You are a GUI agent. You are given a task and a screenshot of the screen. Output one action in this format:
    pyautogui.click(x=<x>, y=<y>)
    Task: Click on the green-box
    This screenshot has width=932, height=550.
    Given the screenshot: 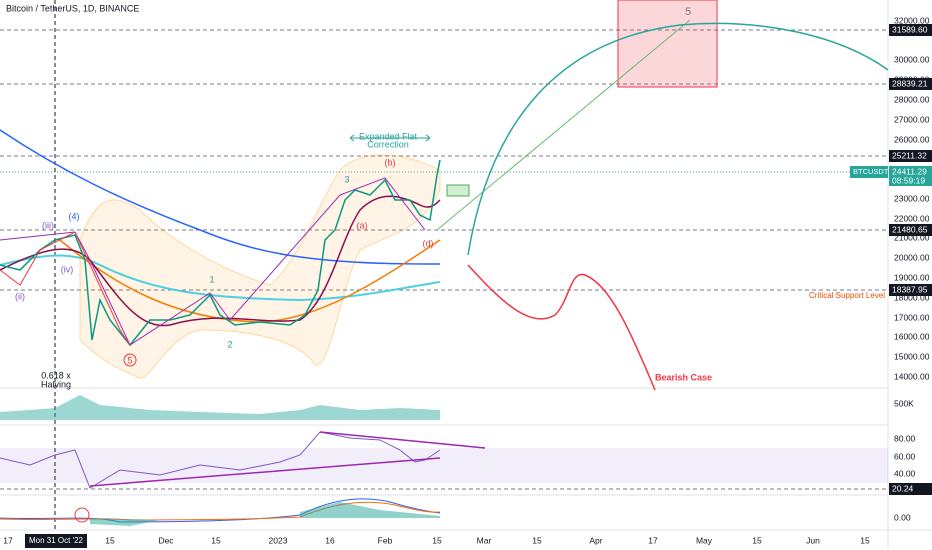 What is the action you would take?
    pyautogui.click(x=458, y=190)
    